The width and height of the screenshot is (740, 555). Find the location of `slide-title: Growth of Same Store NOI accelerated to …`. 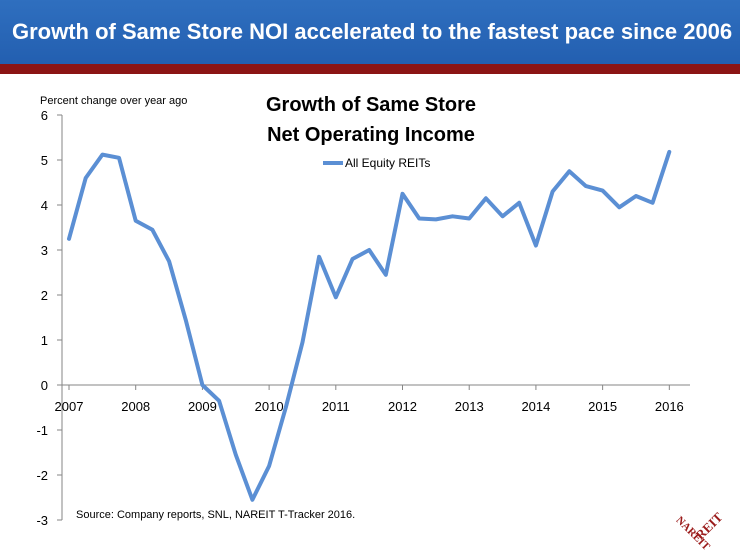

slide-title: Growth of Same Store NOI accelerated to … is located at coordinates (372, 31).